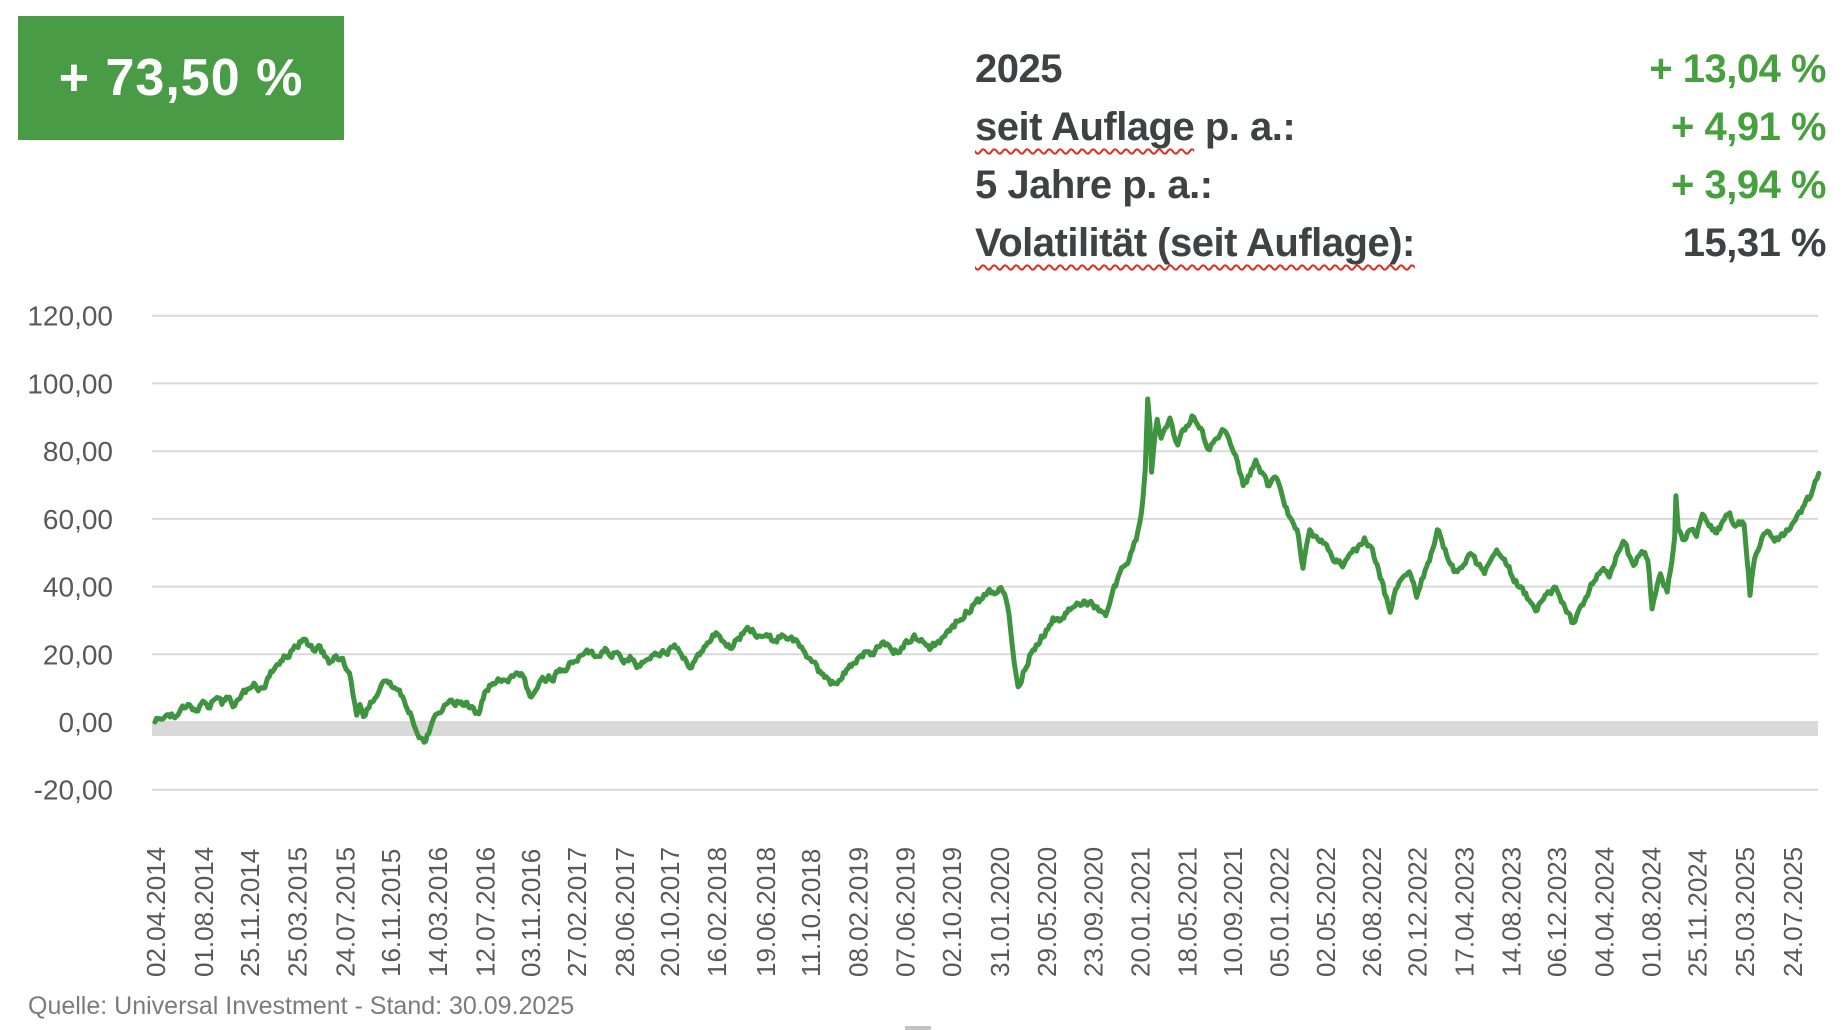  I want to click on x-axis-tick-label: 31.01.2020, so click(1000, 912).